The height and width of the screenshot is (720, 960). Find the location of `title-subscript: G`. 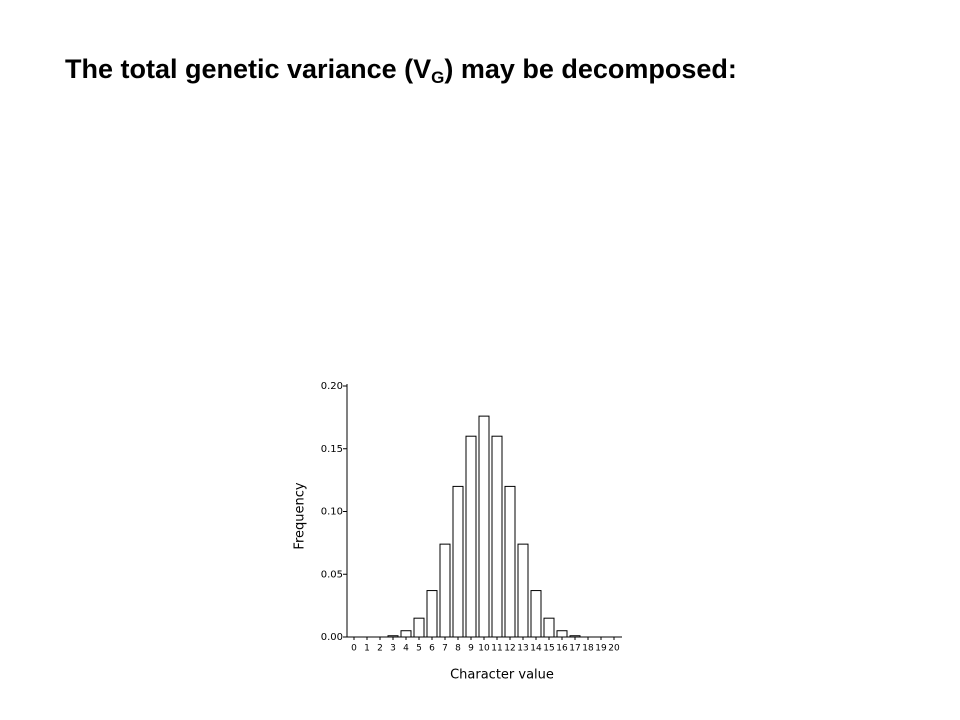

title-subscript: G is located at coordinates (438, 77).